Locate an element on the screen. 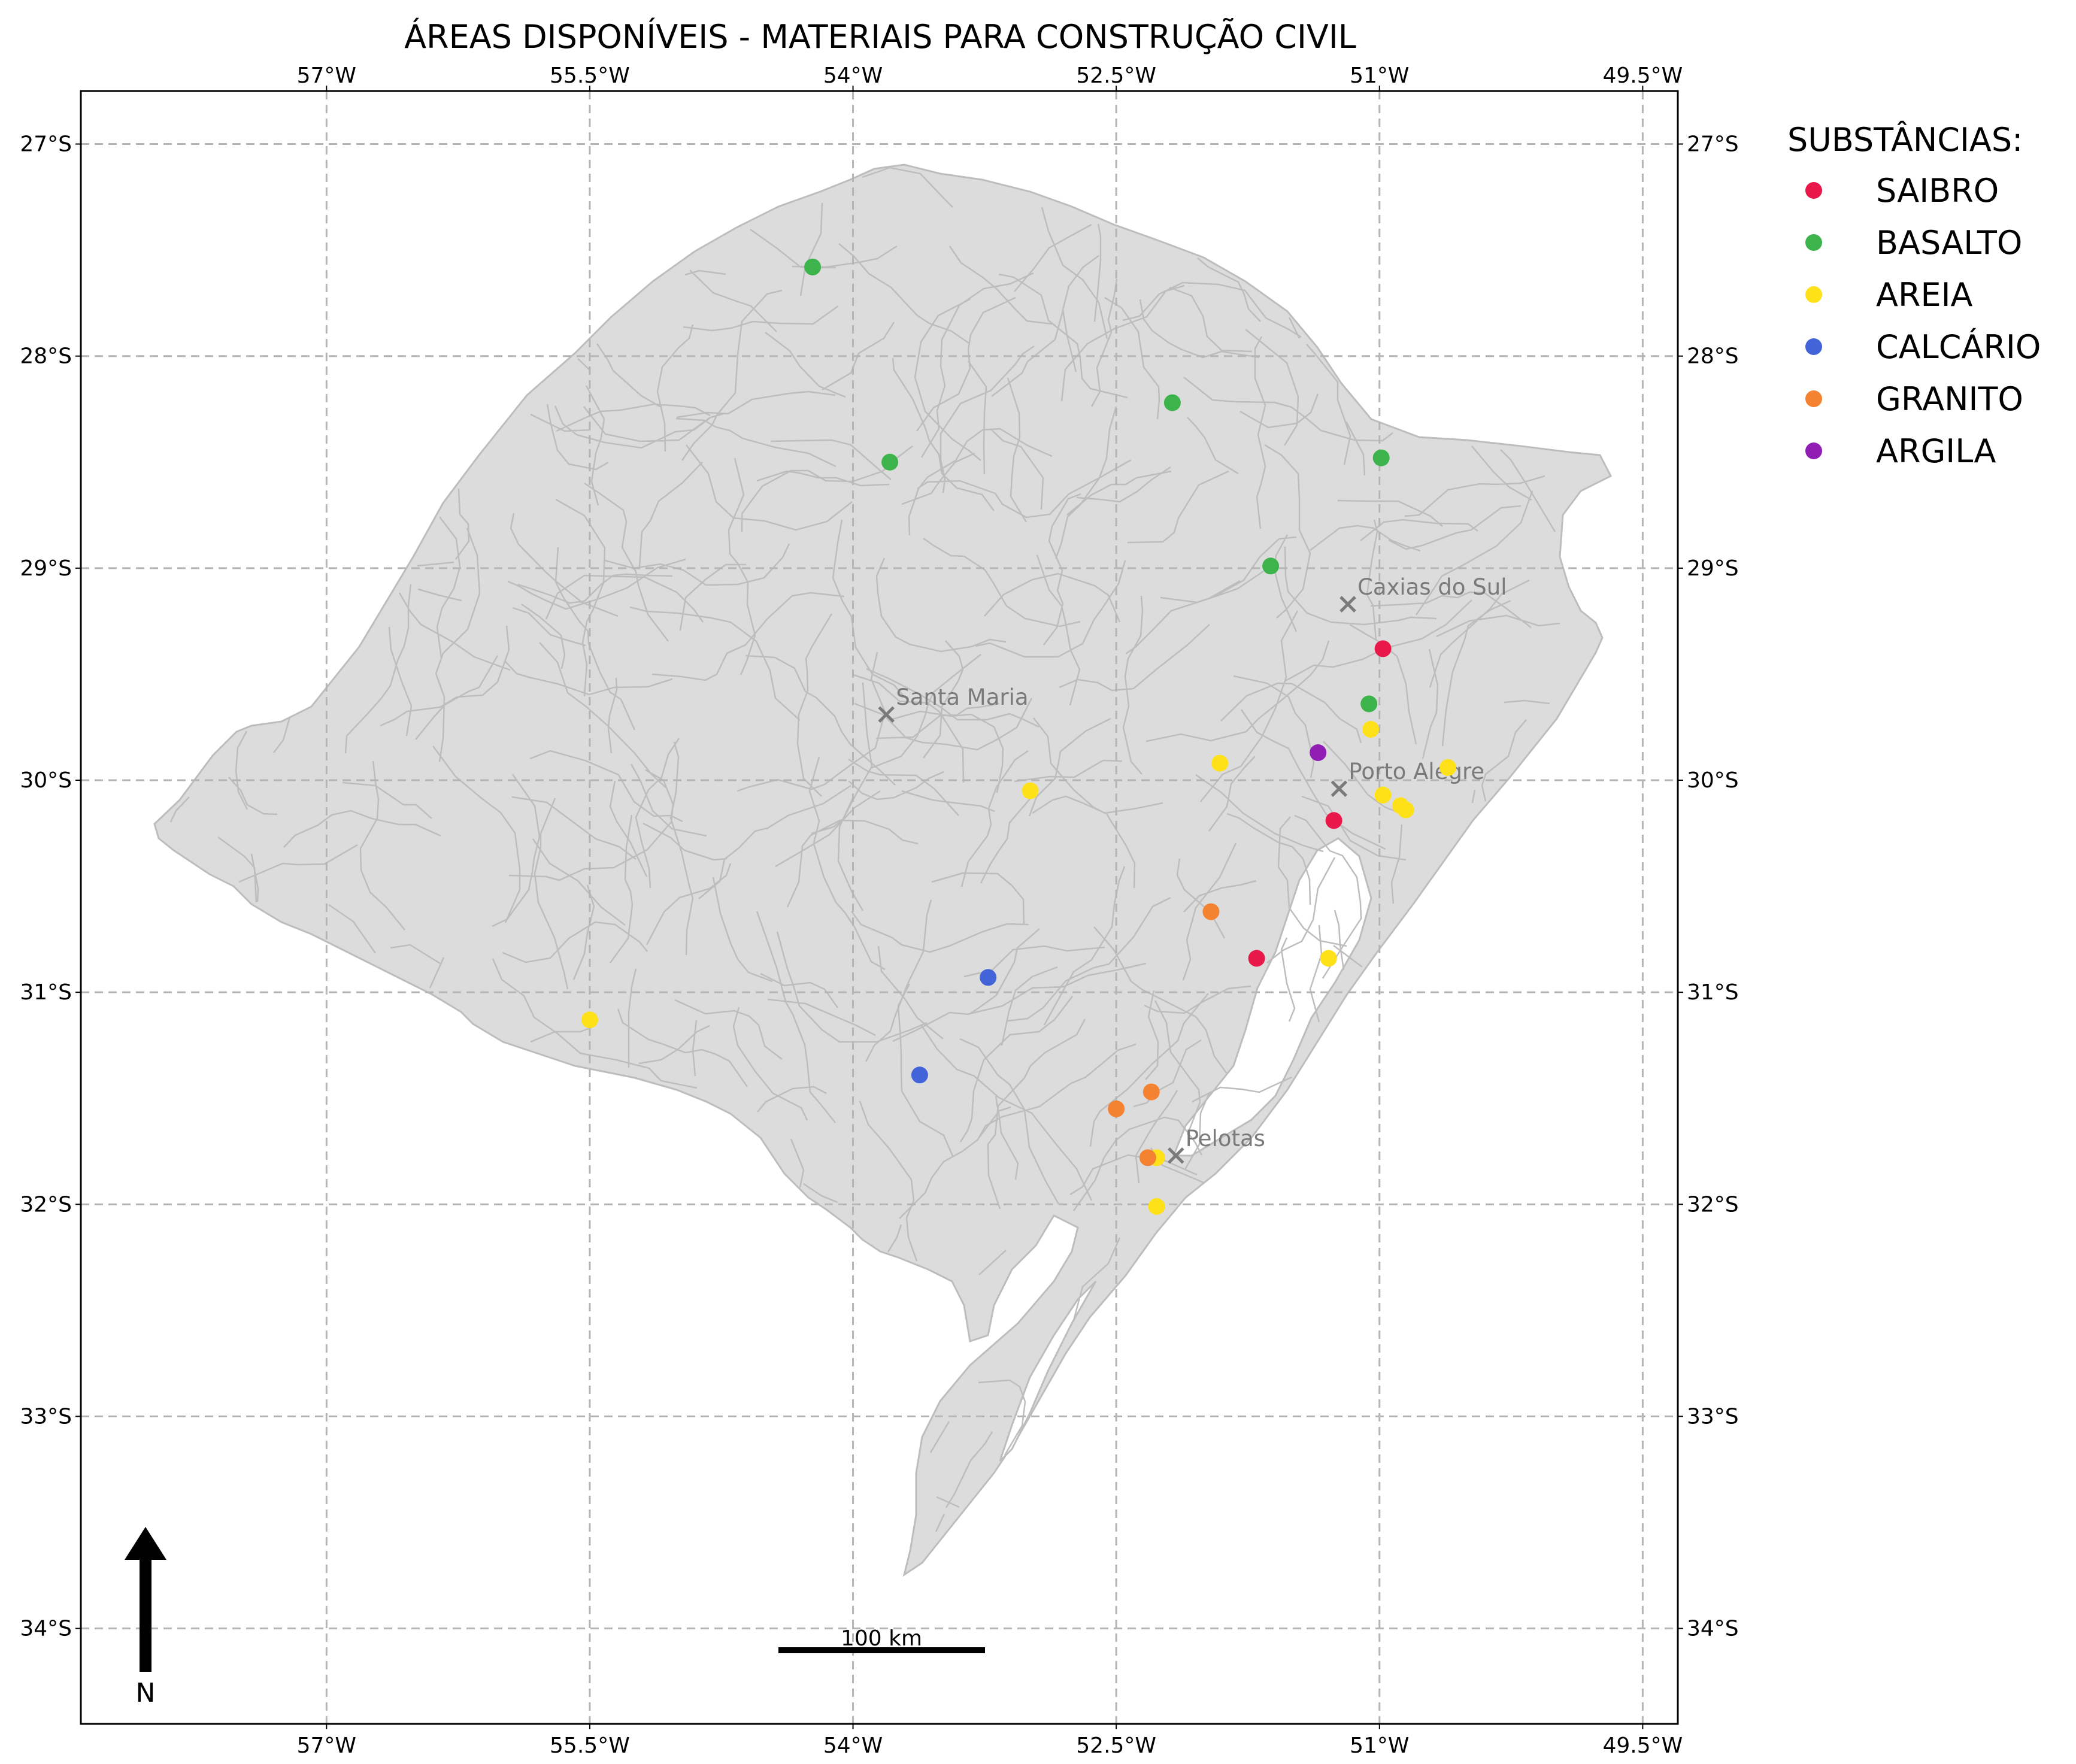 The height and width of the screenshot is (1764, 2076). lon-tick-label-bottom: 49.5°W is located at coordinates (1643, 1745).